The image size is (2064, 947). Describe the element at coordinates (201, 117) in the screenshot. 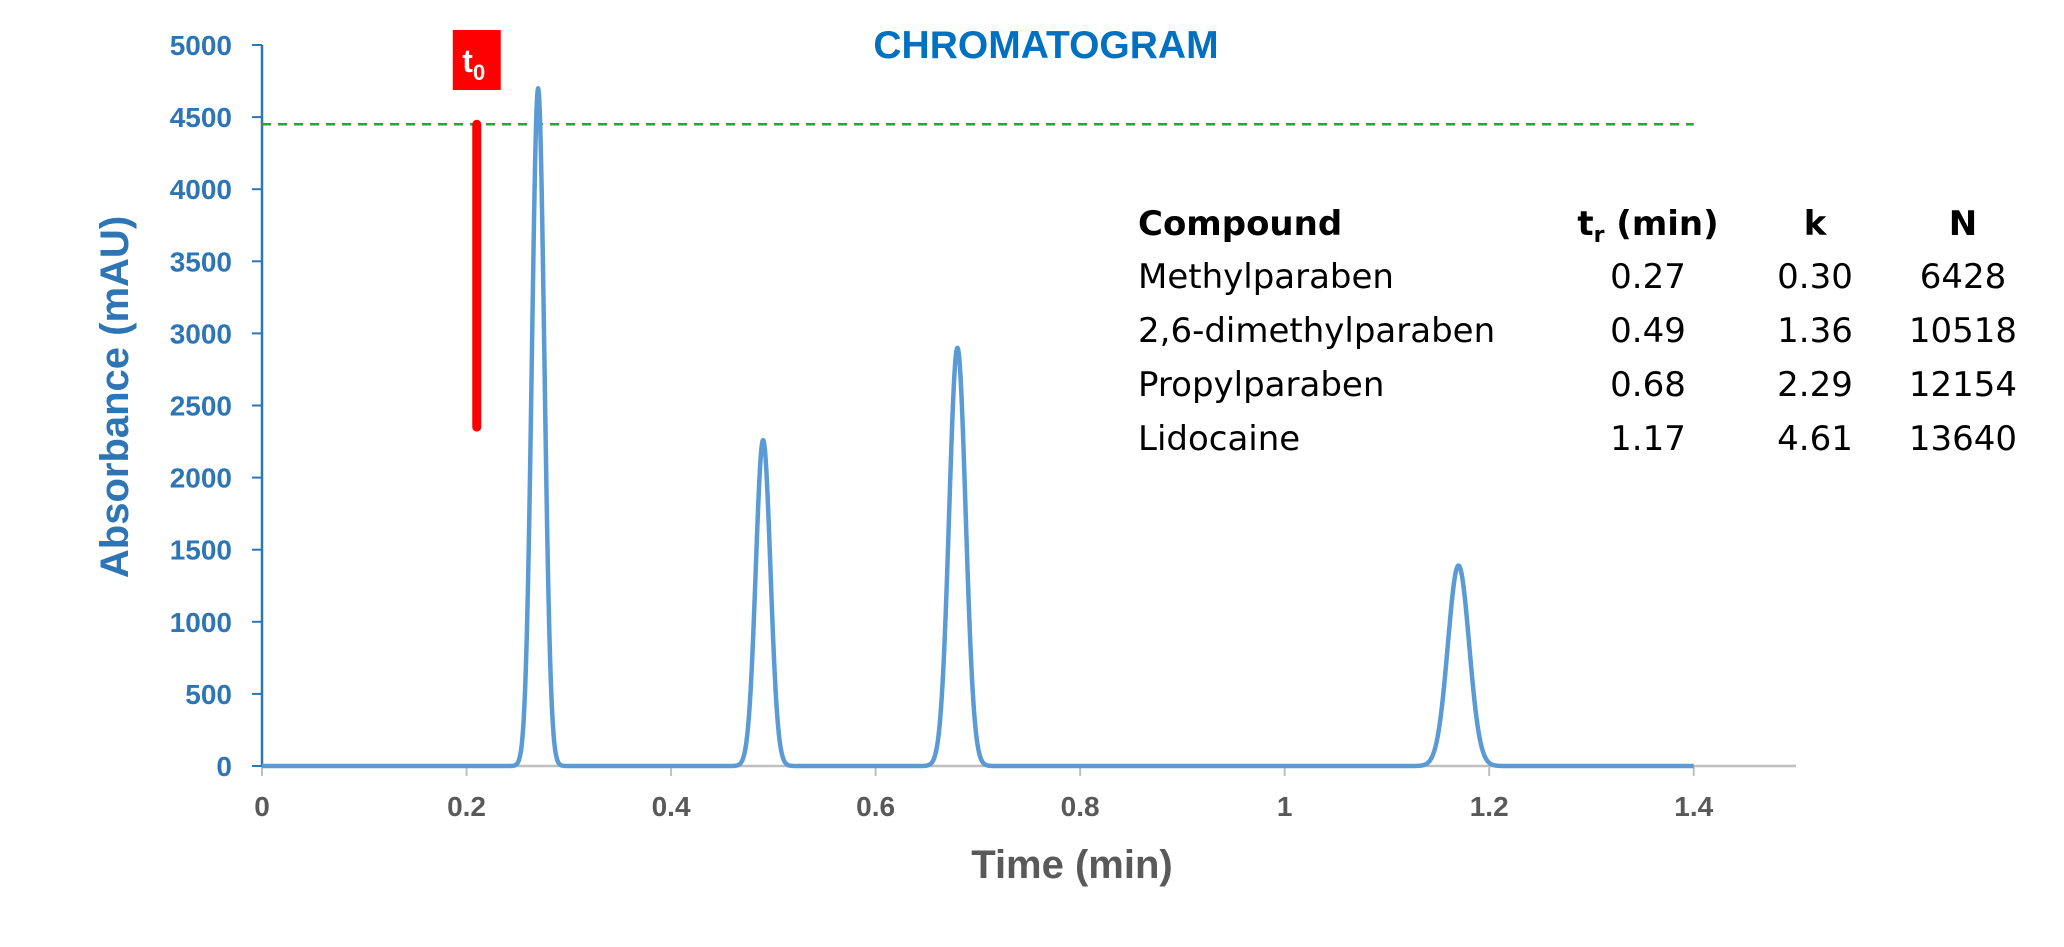

I see `y-tick-label: 4500` at that location.